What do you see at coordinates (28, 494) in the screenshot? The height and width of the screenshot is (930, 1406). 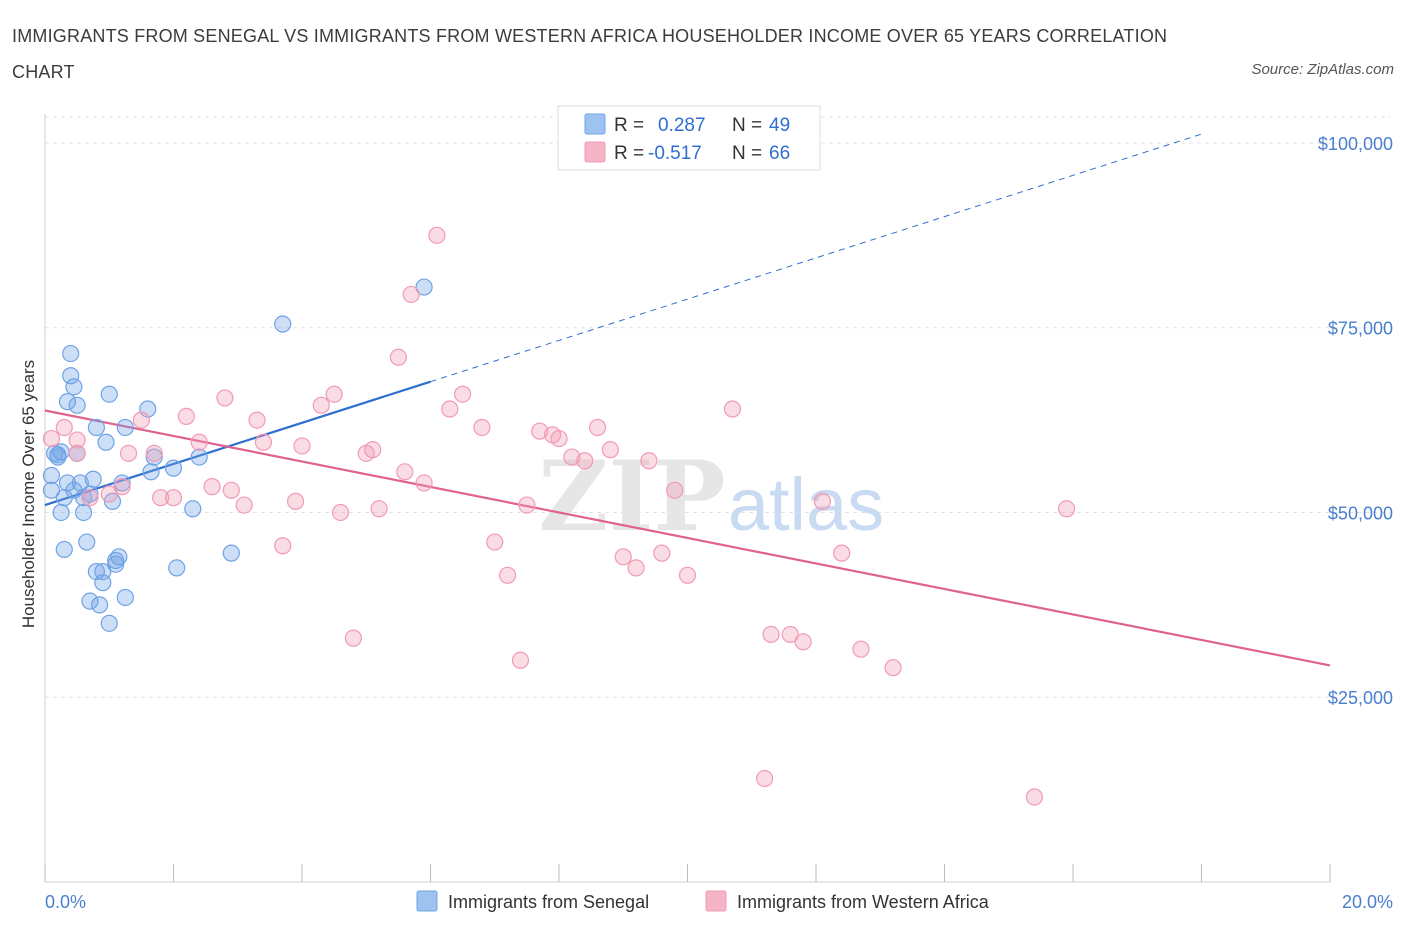 I see `y-axis-label: Householder Income Over 65 years` at bounding box center [28, 494].